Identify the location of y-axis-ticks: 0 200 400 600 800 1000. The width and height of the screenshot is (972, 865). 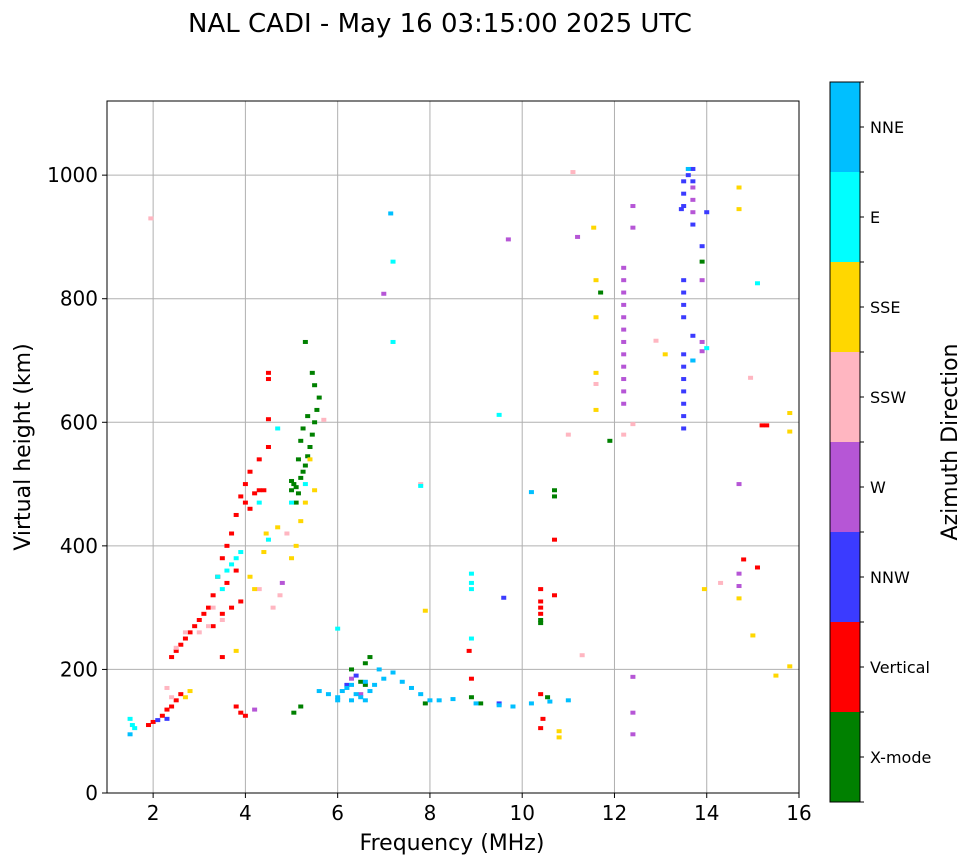
(77, 484).